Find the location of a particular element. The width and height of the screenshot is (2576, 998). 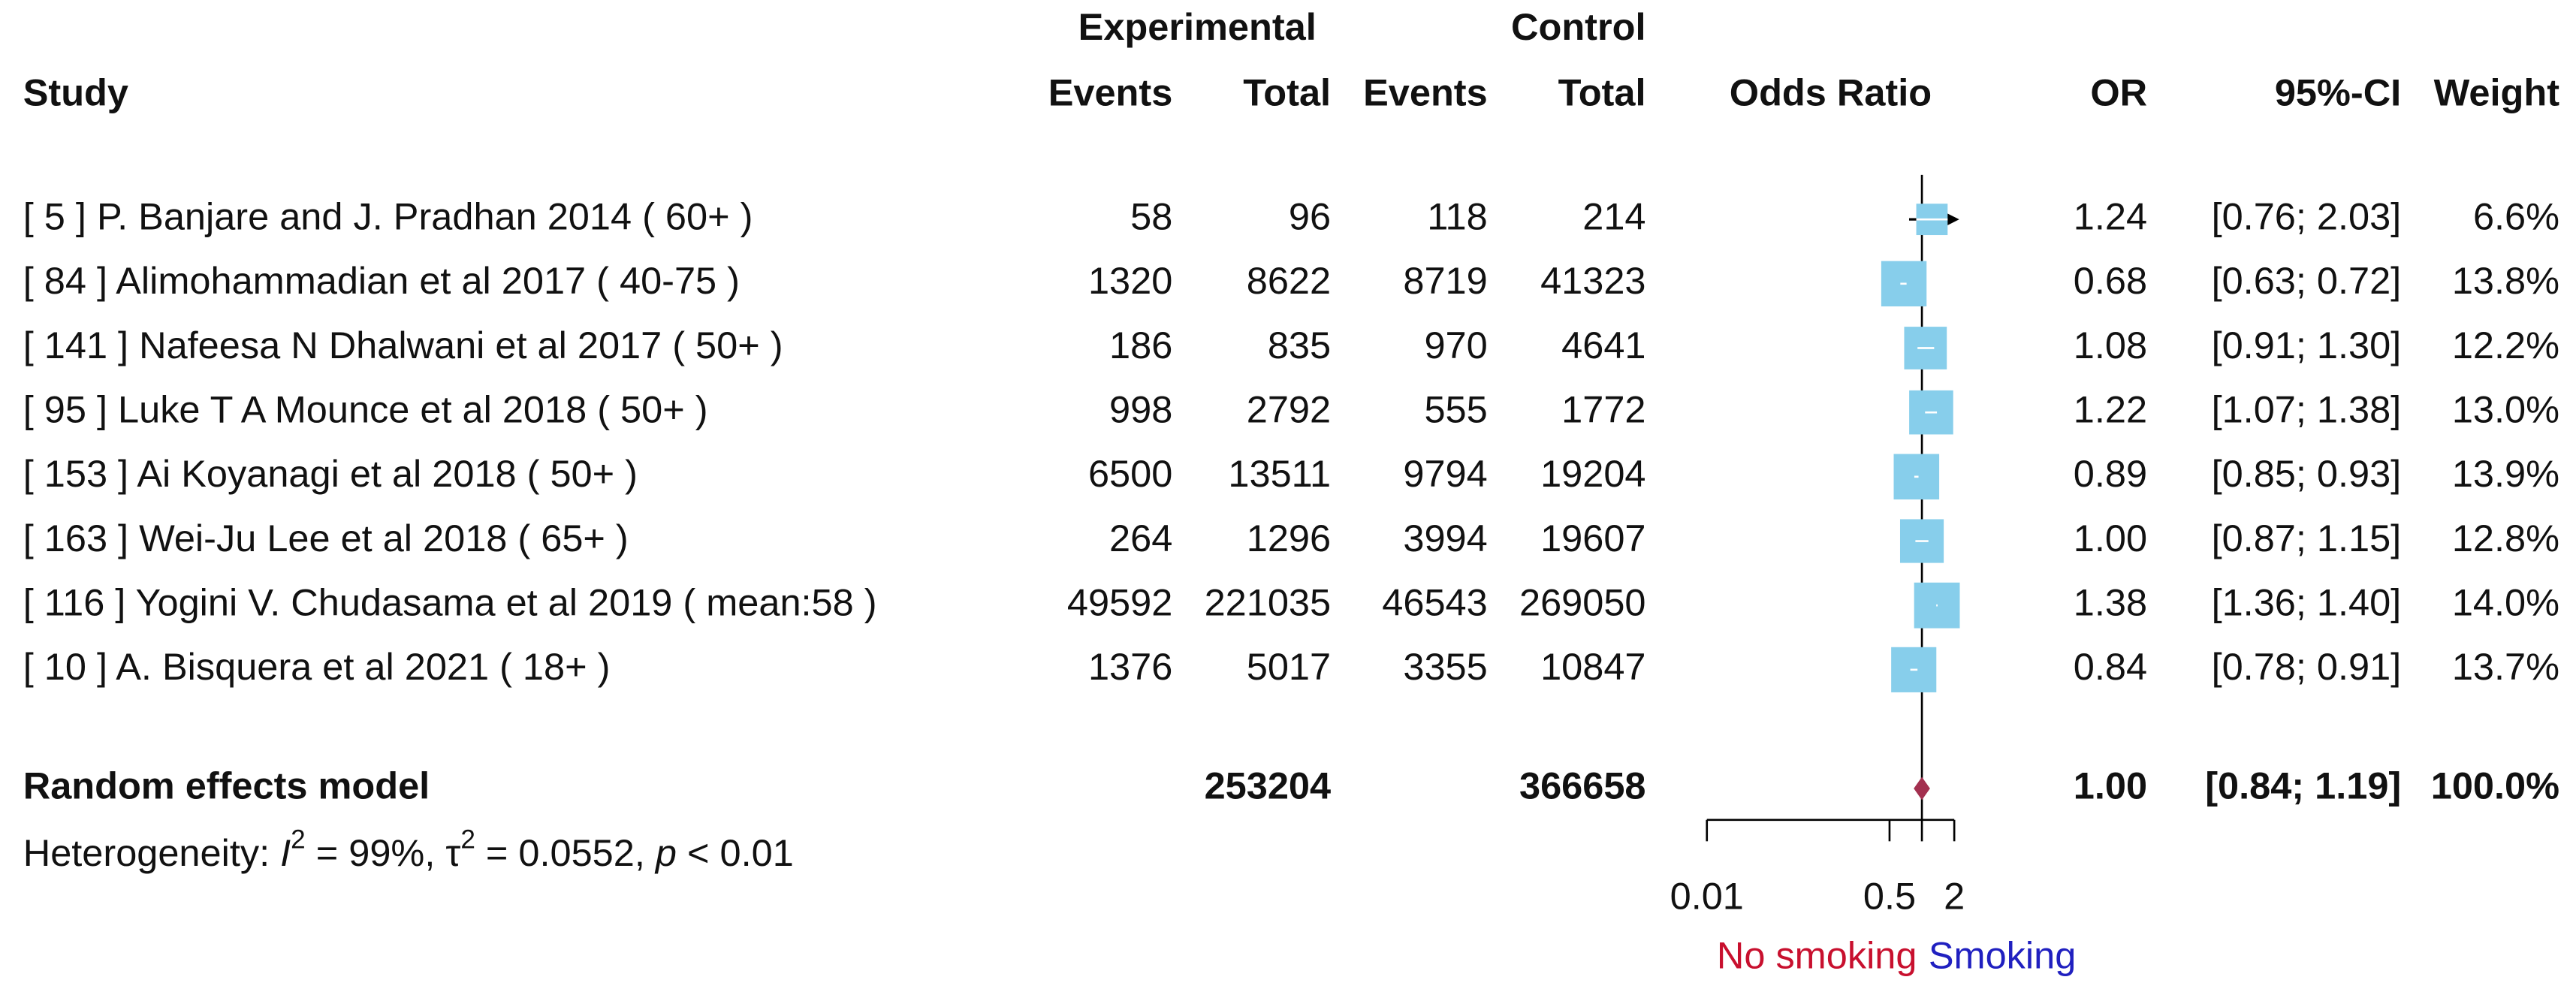

exp-total: 221035 is located at coordinates (1268, 603).